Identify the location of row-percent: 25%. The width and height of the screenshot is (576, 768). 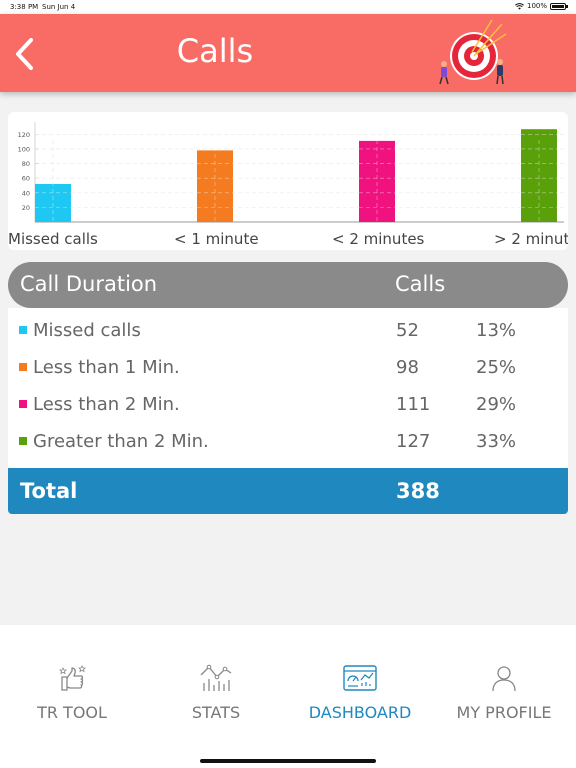
(496, 367).